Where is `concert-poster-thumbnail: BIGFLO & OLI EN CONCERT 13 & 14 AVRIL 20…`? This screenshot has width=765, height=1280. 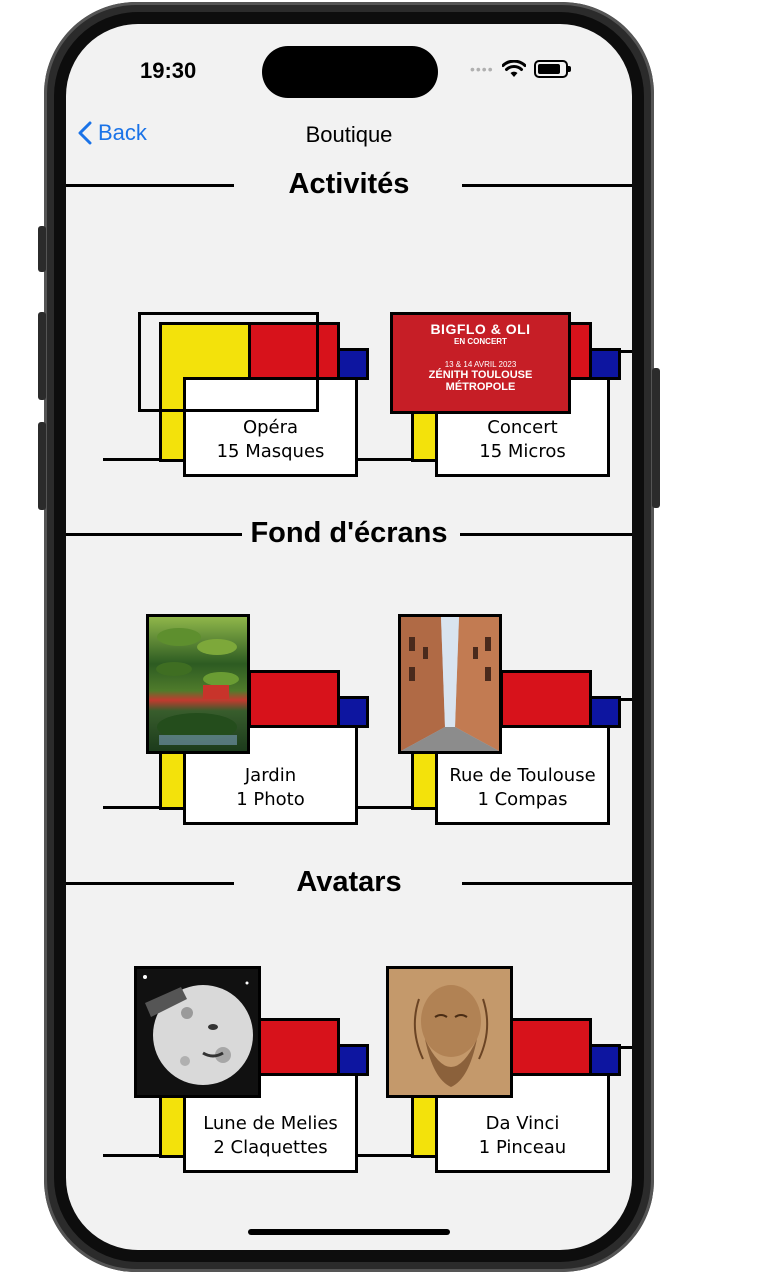
concert-poster-thumbnail: BIGFLO & OLI EN CONCERT 13 & 14 AVRIL 20… is located at coordinates (480, 363).